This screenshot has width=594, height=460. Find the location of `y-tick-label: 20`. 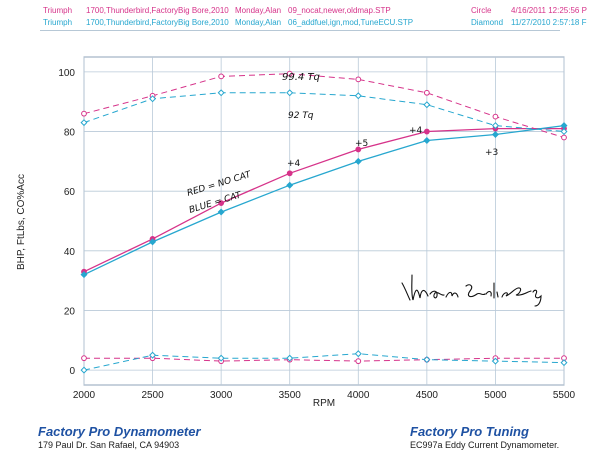

y-tick-label: 20 is located at coordinates (70, 311).